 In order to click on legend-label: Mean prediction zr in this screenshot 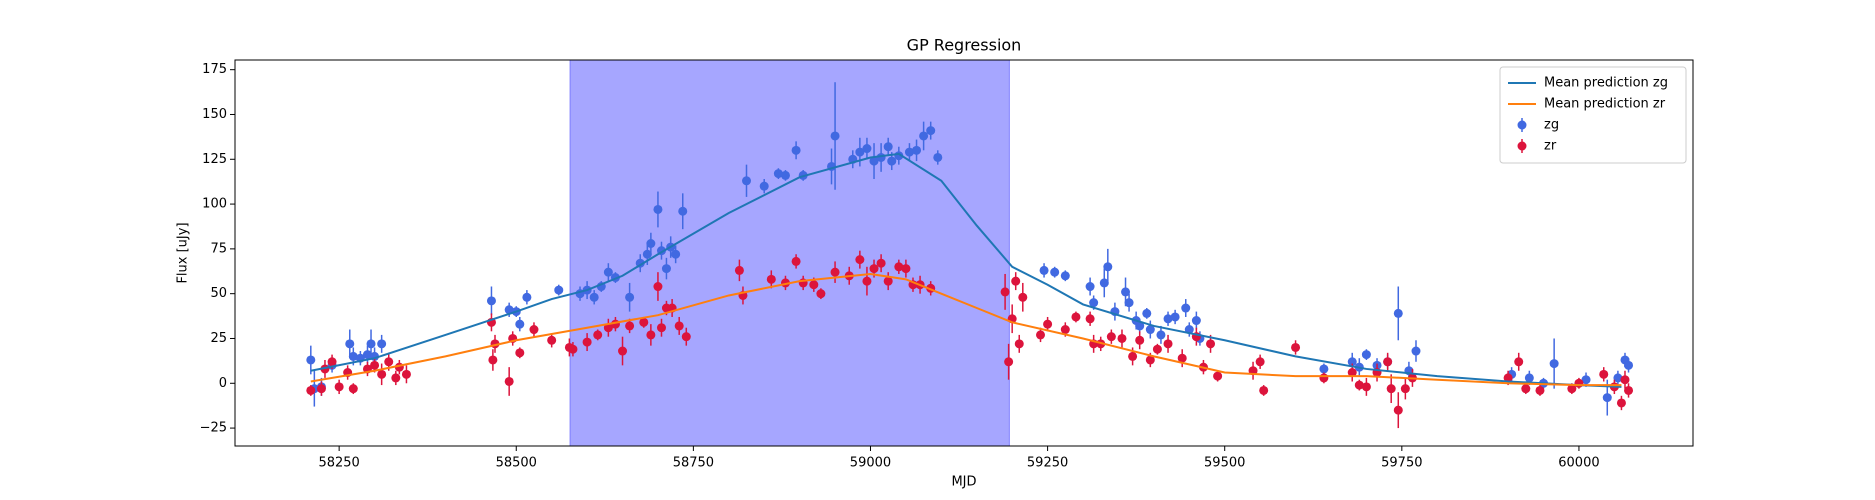, I will do `click(1605, 104)`.